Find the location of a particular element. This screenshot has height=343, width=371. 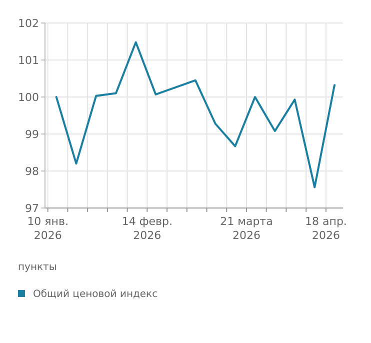

y-tick-label: 97 is located at coordinates (32, 208).